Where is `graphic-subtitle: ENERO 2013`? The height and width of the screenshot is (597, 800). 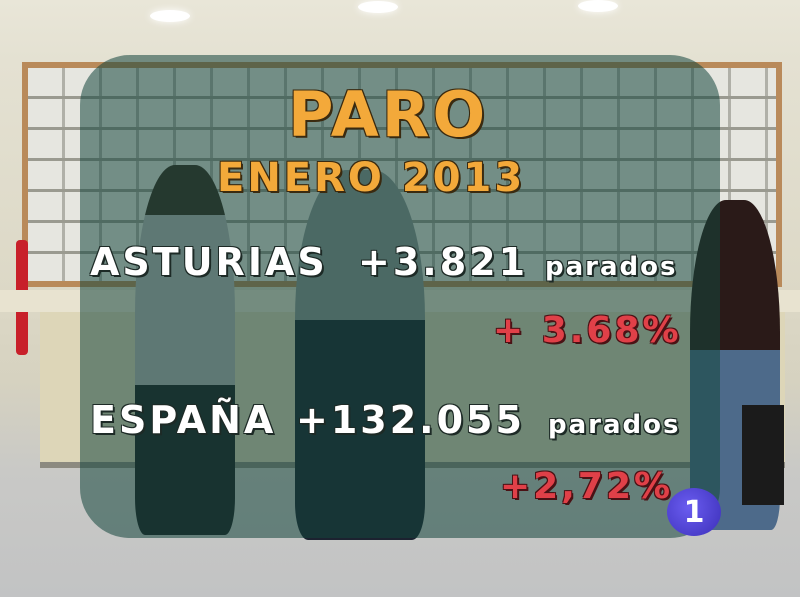
graphic-subtitle: ENERO 2013 is located at coordinates (371, 178).